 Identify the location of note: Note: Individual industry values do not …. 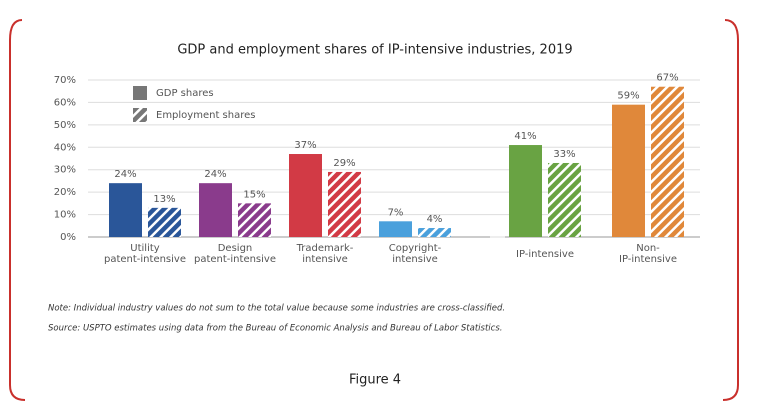
(276, 309).